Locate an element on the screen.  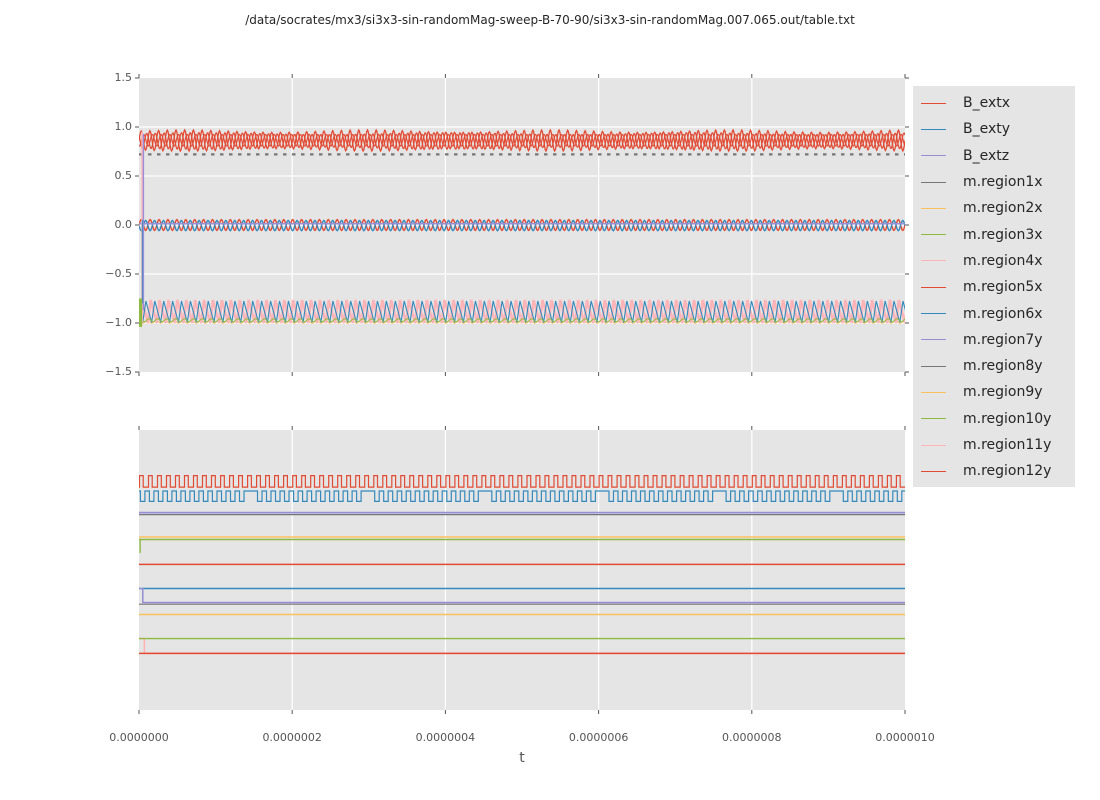
x-tick-label: 0.0000008 is located at coordinates (752, 737).